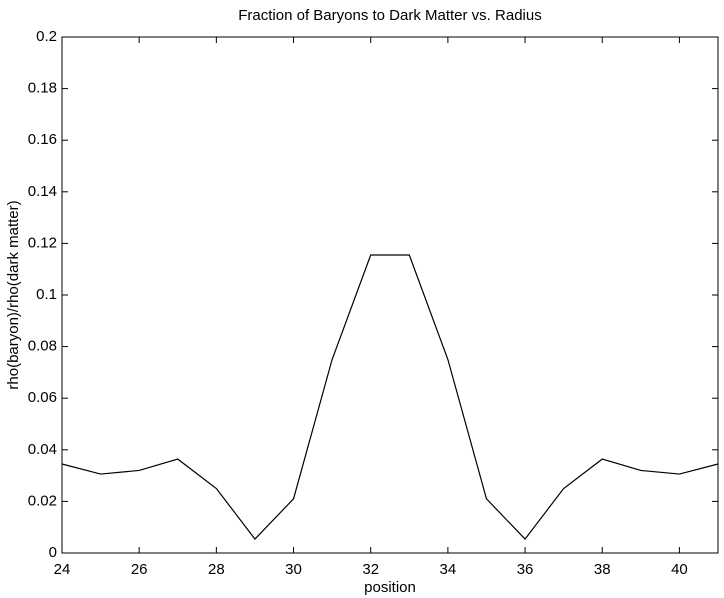 This screenshot has width=724, height=598. I want to click on x-axis-label: position, so click(390, 587).